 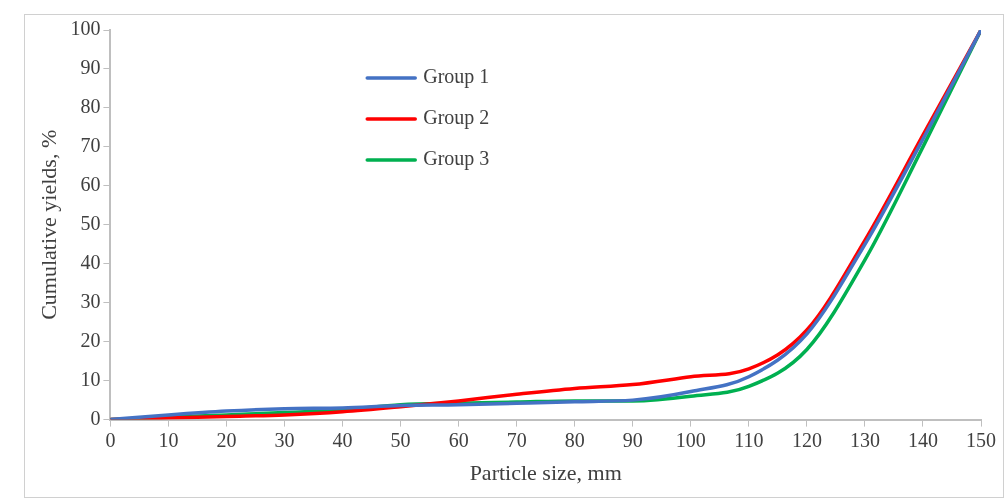 I want to click on legend-label: Group 3, so click(x=456, y=159).